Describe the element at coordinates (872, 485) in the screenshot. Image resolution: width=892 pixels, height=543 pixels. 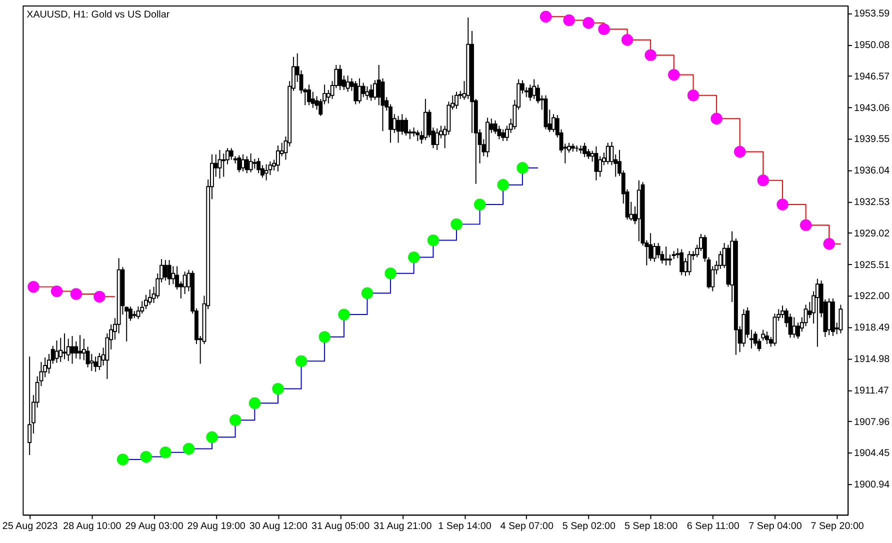
I see `y-tick-label: 1900.94` at that location.